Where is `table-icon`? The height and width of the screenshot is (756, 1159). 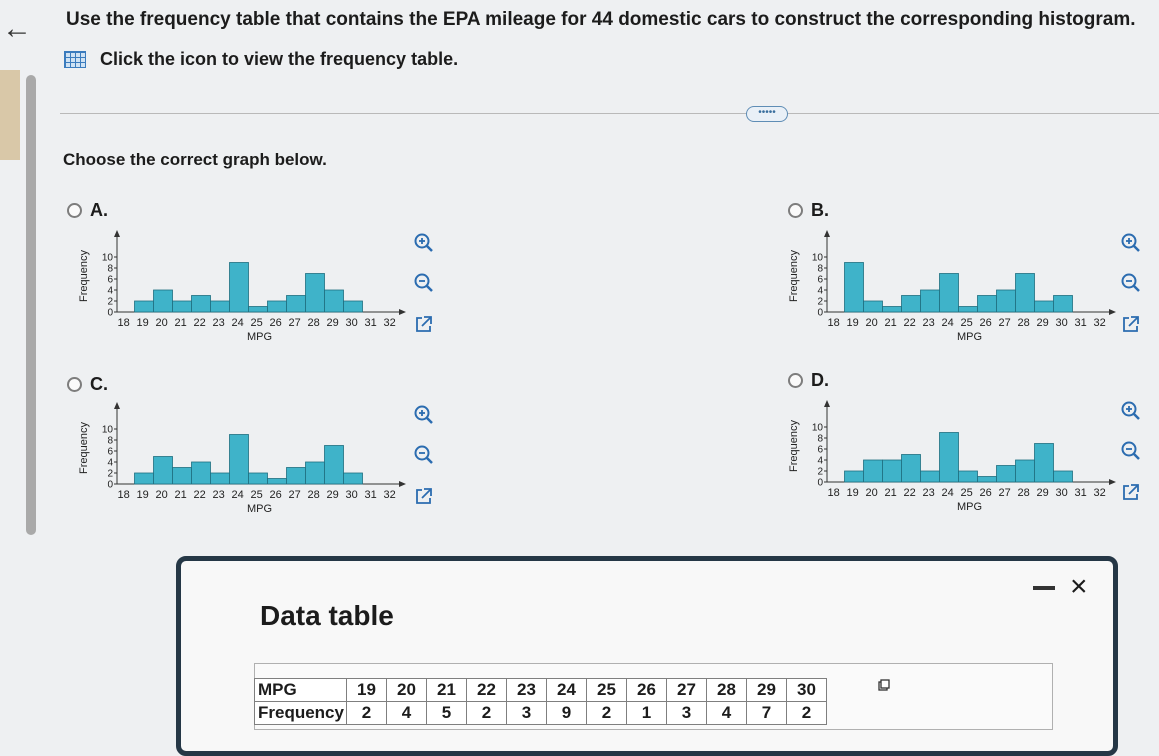
table-icon is located at coordinates (75, 59).